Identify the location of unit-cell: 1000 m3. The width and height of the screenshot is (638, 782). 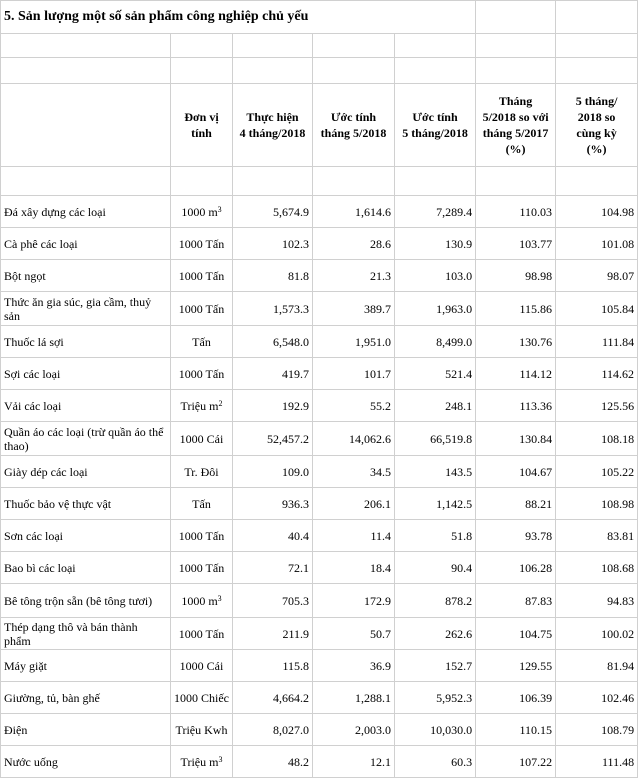
(201, 600).